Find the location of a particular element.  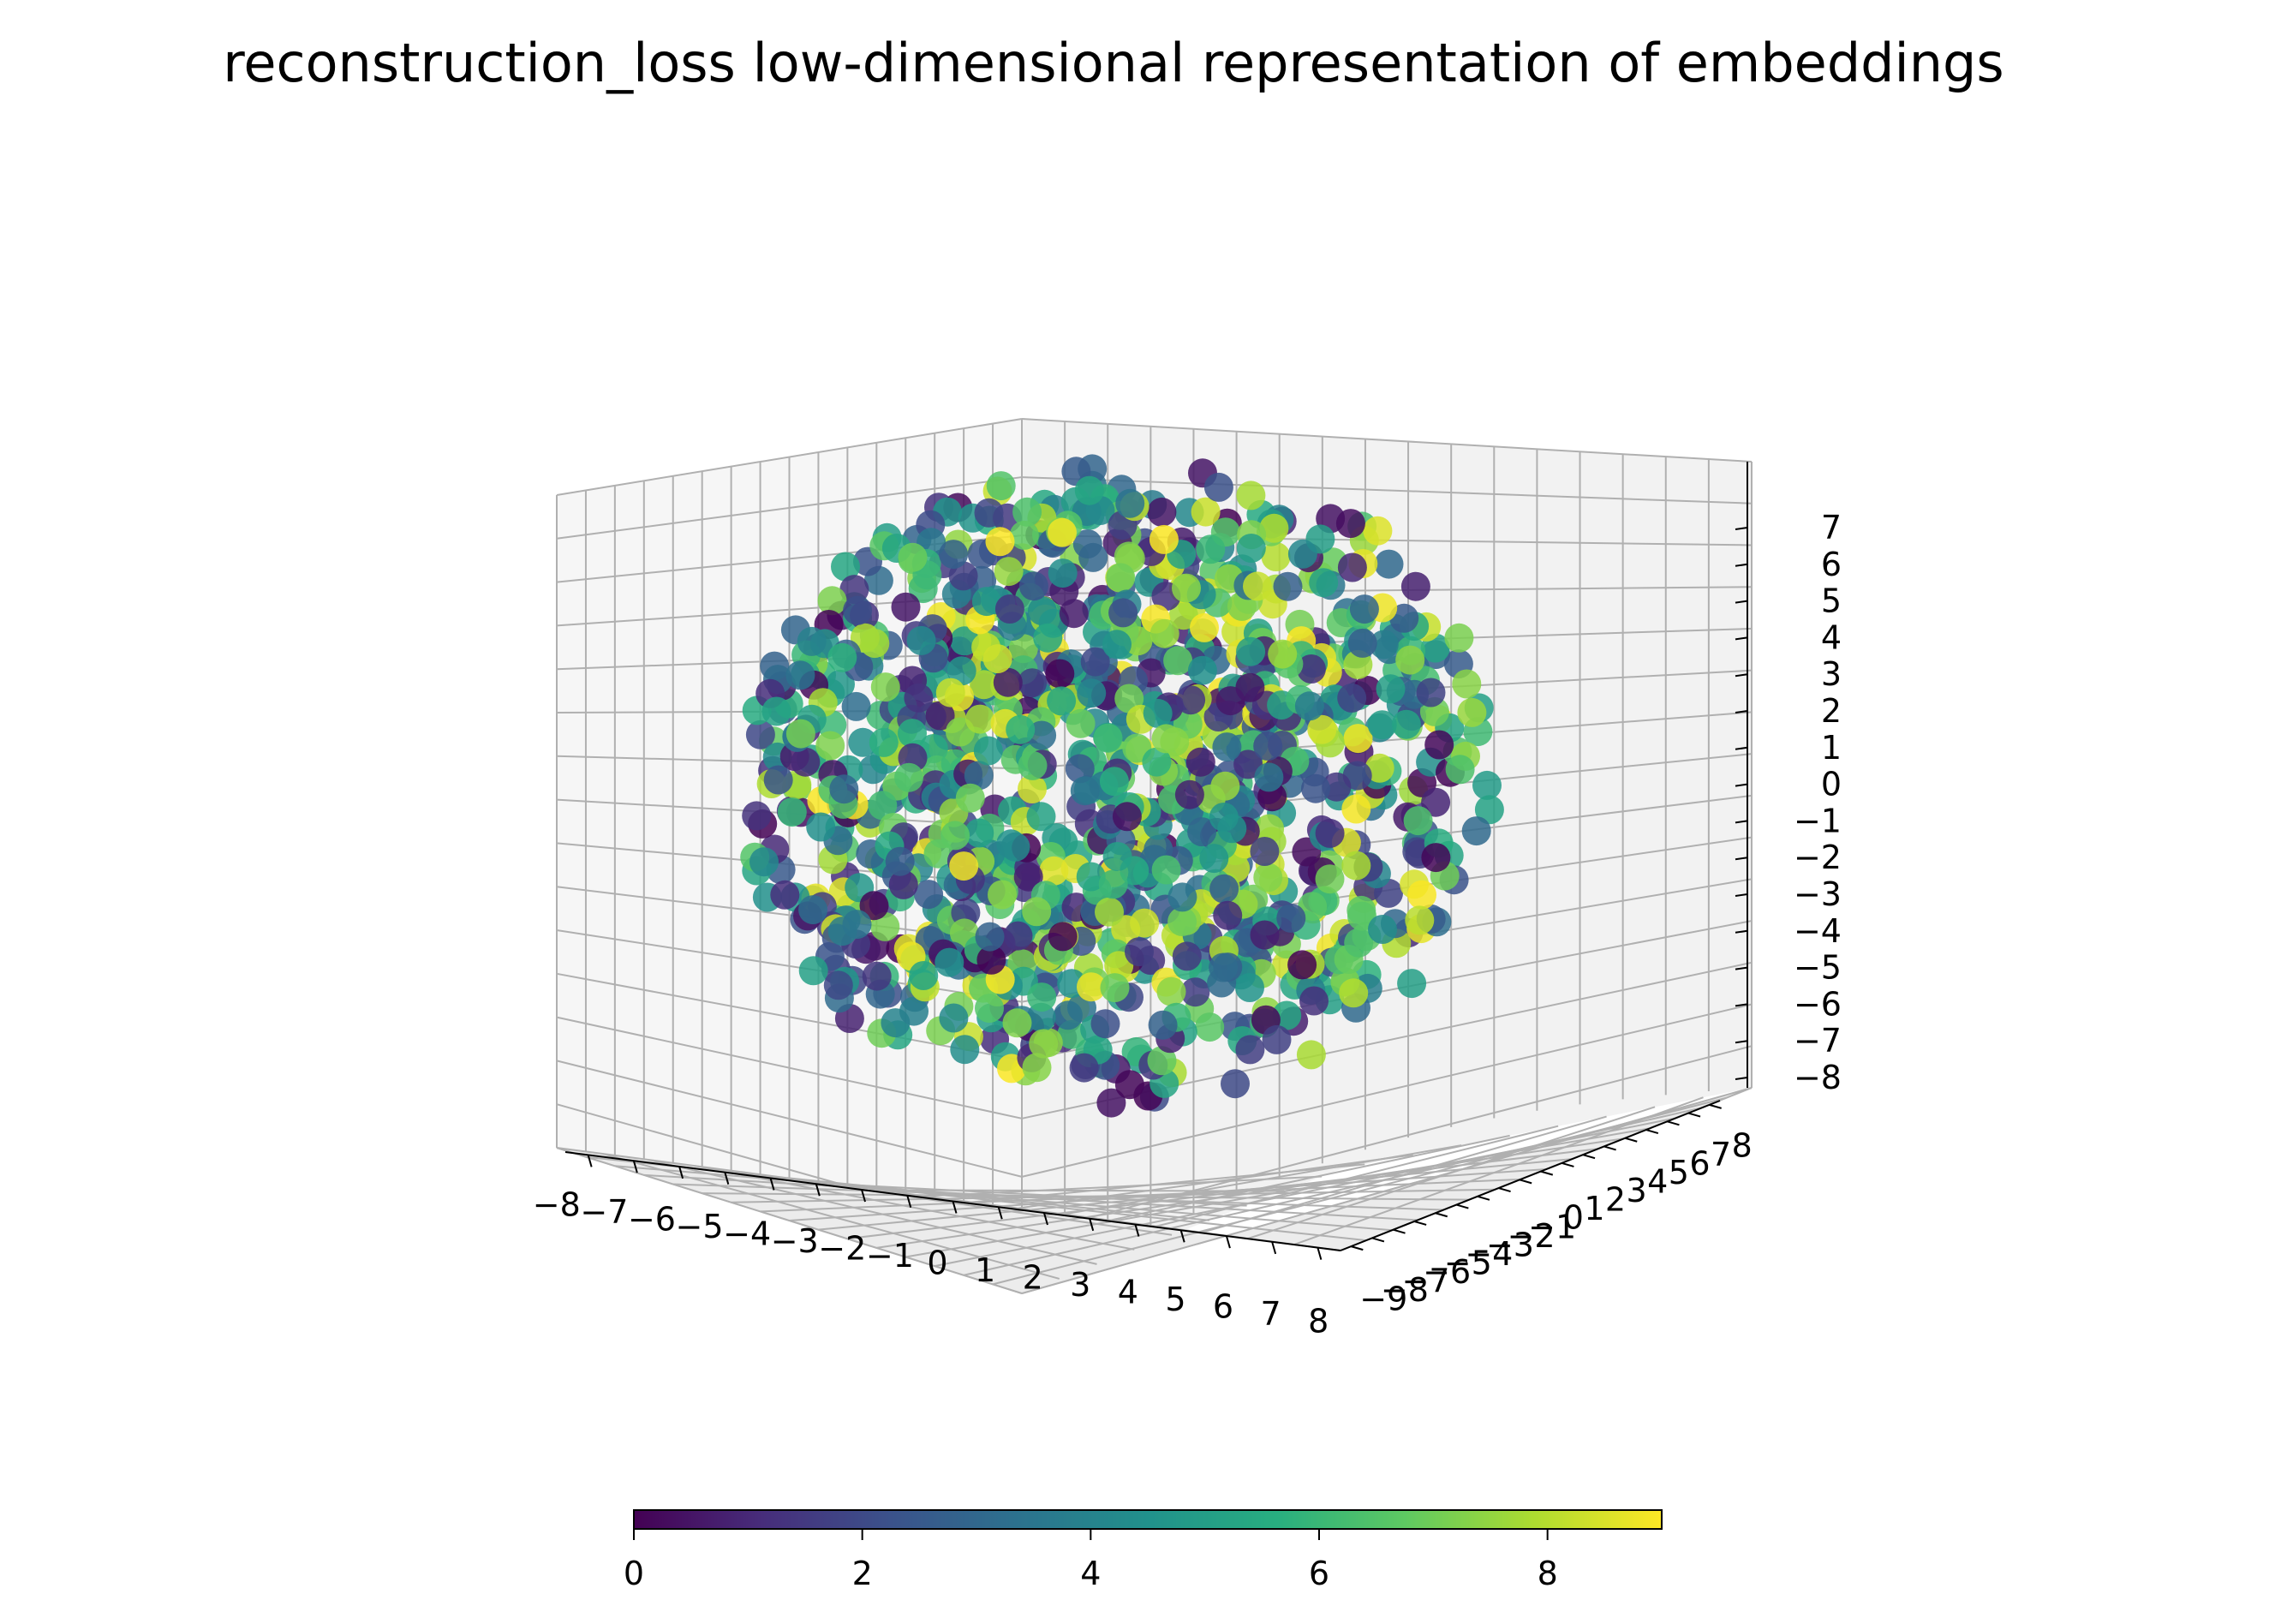

z-tick-label: −1 is located at coordinates (1818, 820).